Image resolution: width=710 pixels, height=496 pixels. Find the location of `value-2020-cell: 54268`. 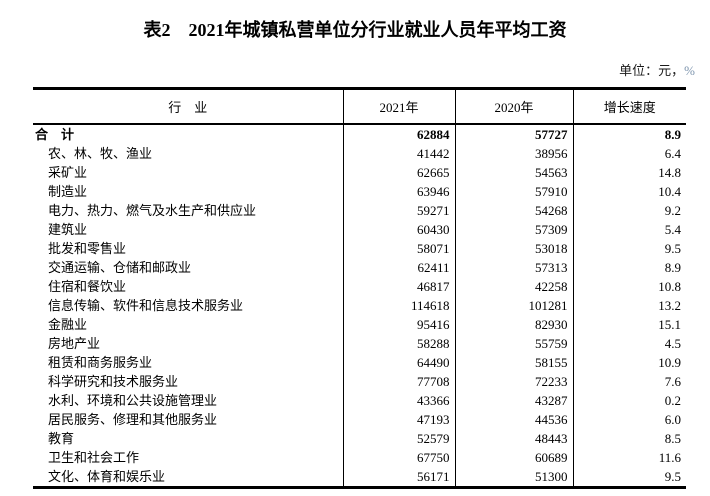

value-2020-cell: 54268 is located at coordinates (513, 210).